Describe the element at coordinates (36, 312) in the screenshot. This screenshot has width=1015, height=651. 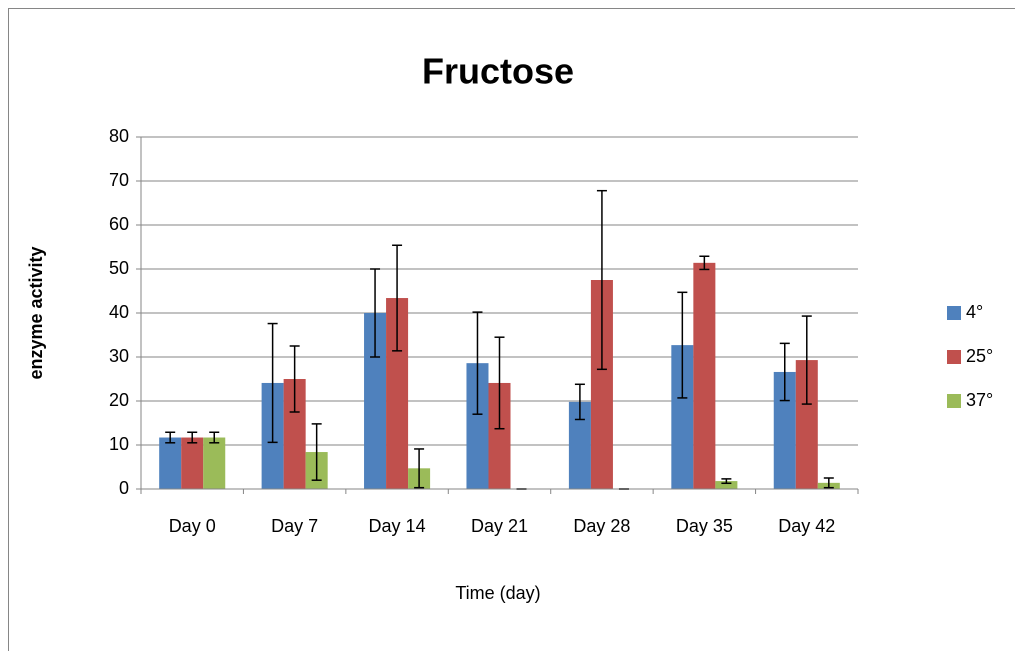
I see `y-axis-label: enzyme activity` at that location.